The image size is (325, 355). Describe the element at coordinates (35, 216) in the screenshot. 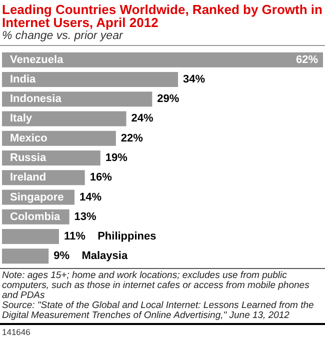

I see `y-tick-label: Colombia` at that location.